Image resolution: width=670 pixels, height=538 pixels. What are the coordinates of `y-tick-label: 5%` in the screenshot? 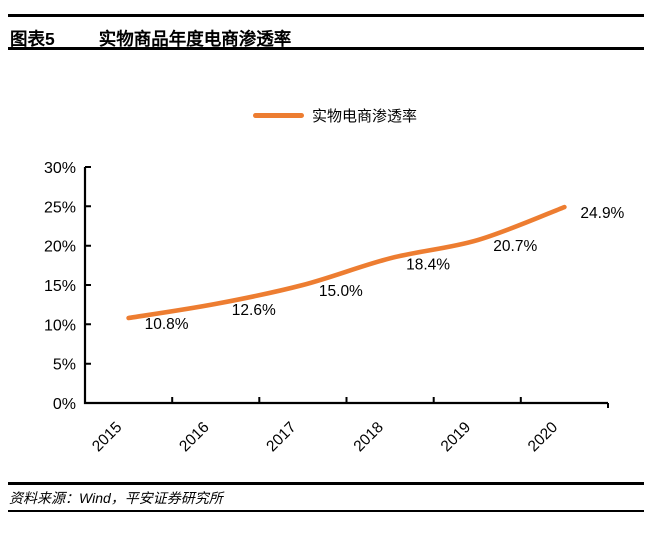 It's located at (64, 365).